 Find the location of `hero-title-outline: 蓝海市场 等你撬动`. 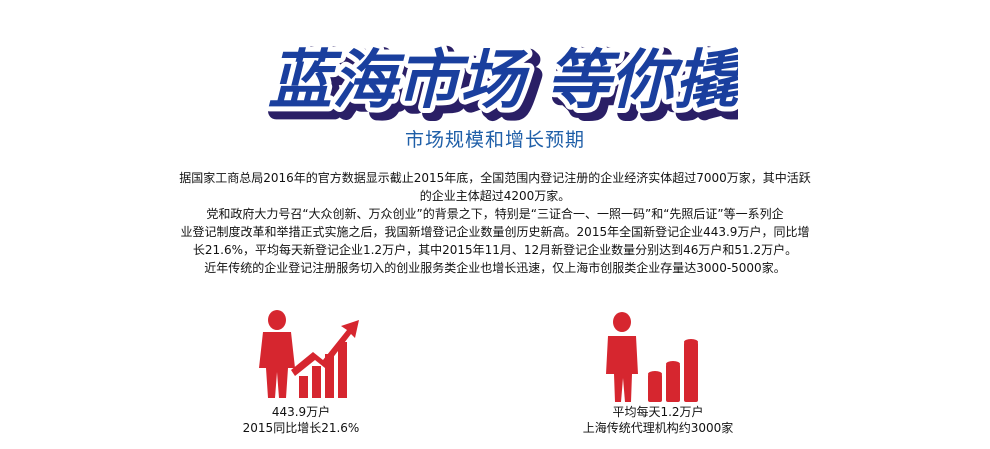

hero-title-outline: 蓝海市场 等你撬动 is located at coordinates (503, 81).